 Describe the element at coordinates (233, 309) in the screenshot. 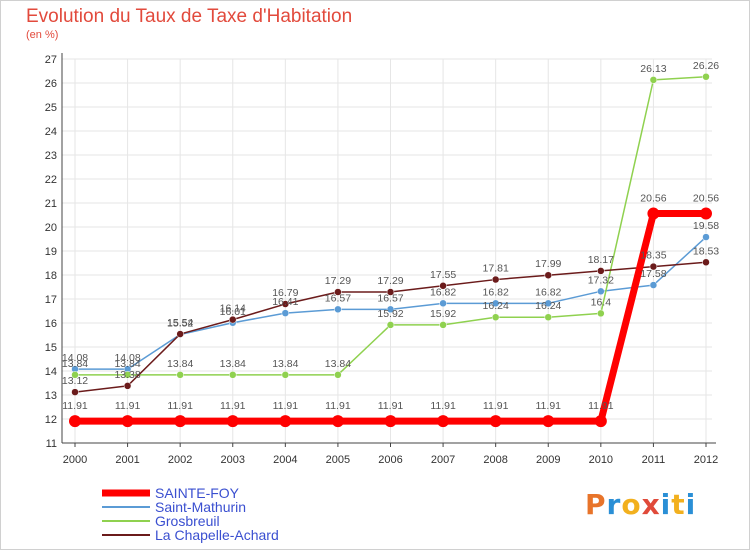

I see `data-label: 16.14` at that location.